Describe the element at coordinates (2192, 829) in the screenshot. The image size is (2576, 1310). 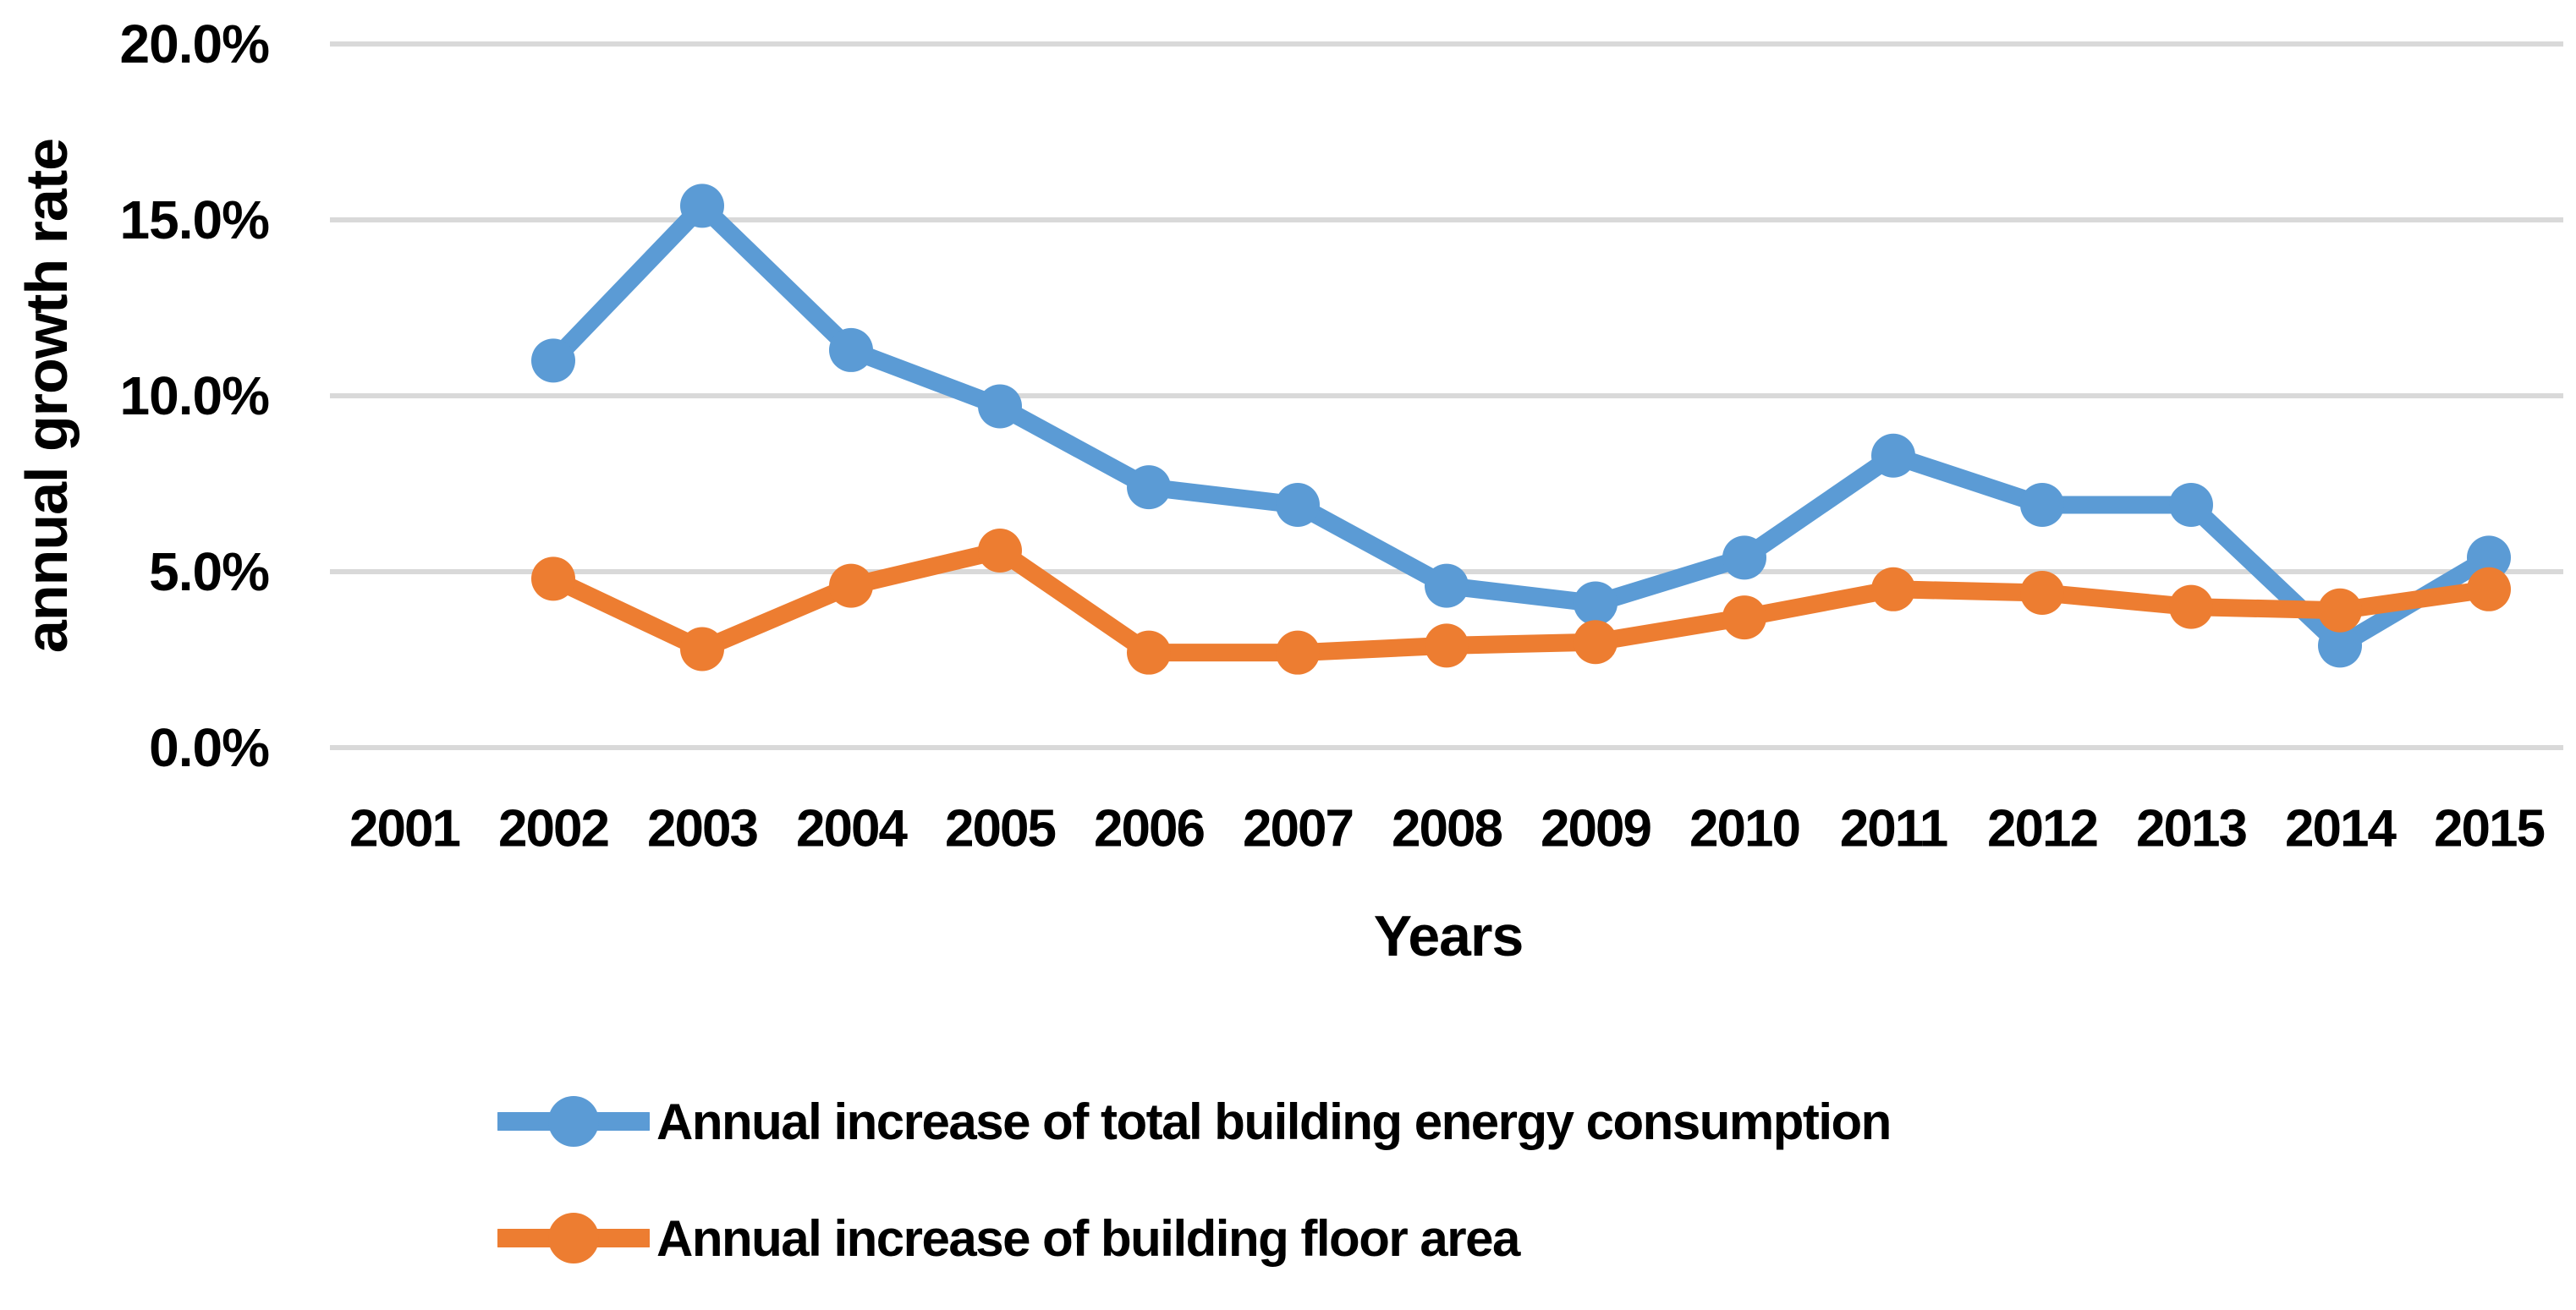
I see `x-tick-label: 2013` at that location.